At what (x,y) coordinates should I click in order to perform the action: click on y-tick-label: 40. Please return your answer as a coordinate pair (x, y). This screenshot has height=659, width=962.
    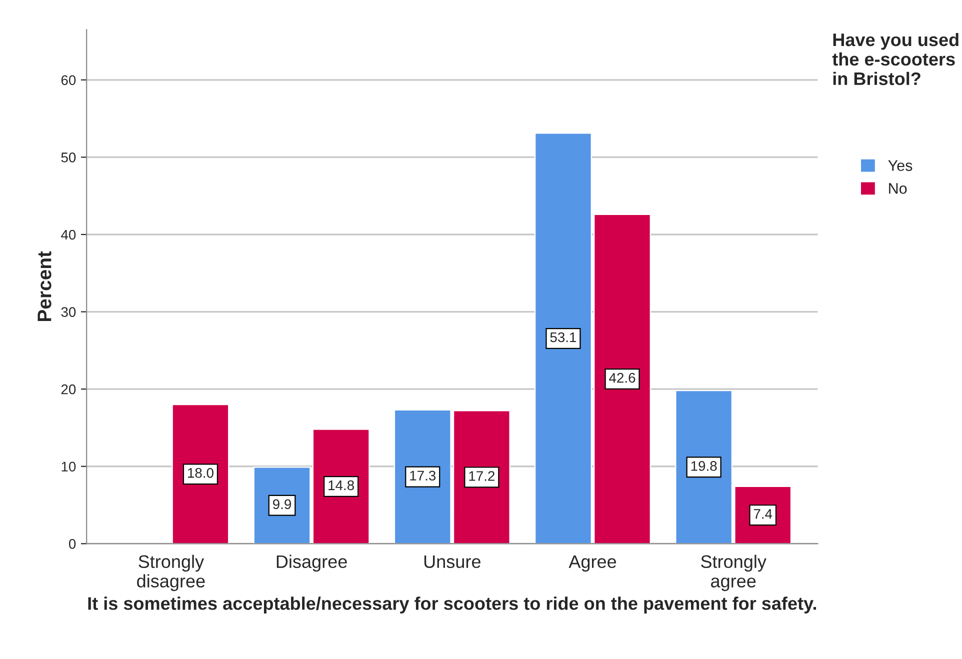
    Looking at the image, I should click on (68, 235).